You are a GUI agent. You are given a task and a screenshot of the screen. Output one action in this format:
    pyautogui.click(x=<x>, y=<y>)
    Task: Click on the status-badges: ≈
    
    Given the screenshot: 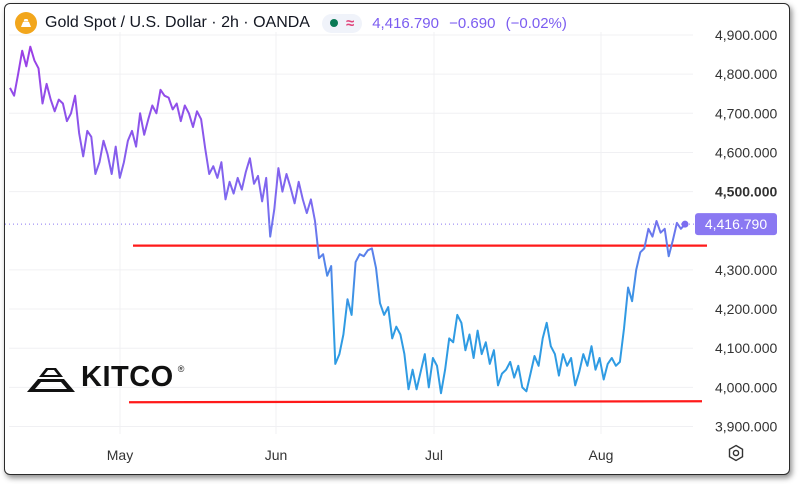 What is the action you would take?
    pyautogui.click(x=342, y=23)
    